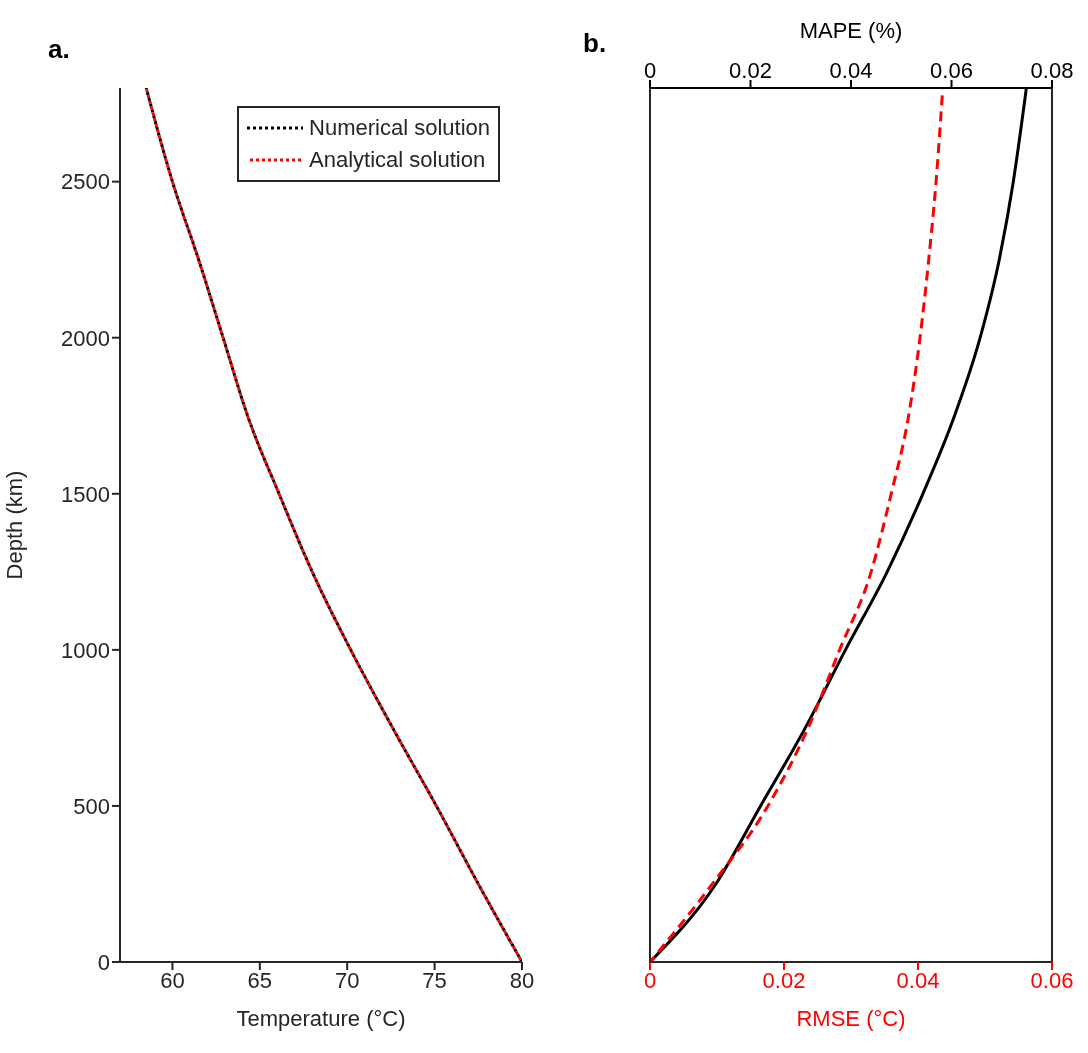 The image size is (1088, 1053). What do you see at coordinates (784, 980) in the screenshot?
I see `x-tick-label: 0.02` at bounding box center [784, 980].